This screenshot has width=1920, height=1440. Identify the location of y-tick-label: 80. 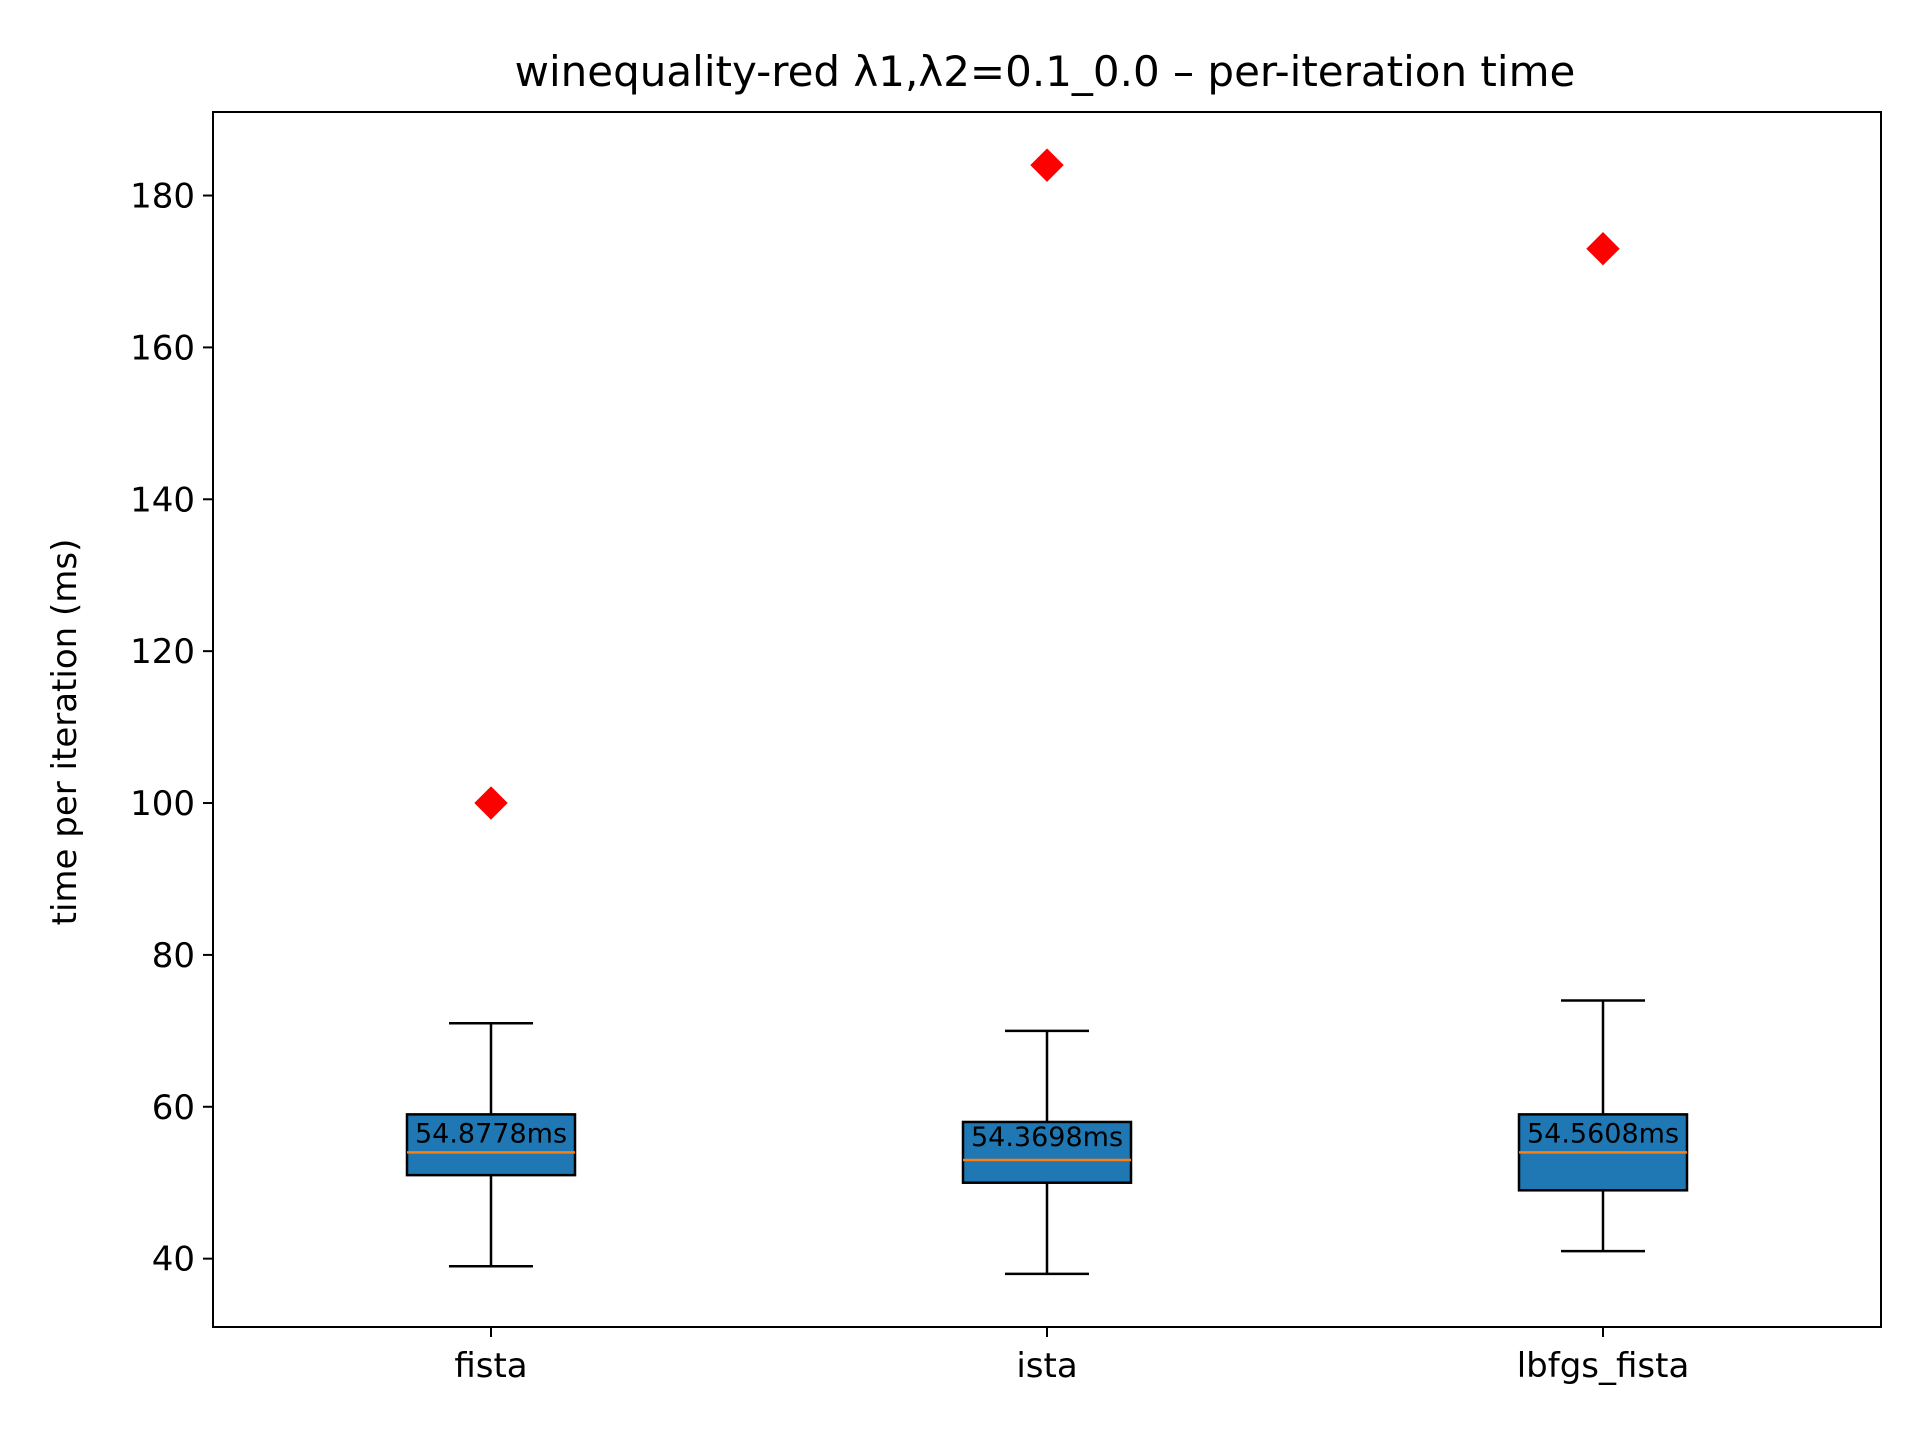
(173, 956).